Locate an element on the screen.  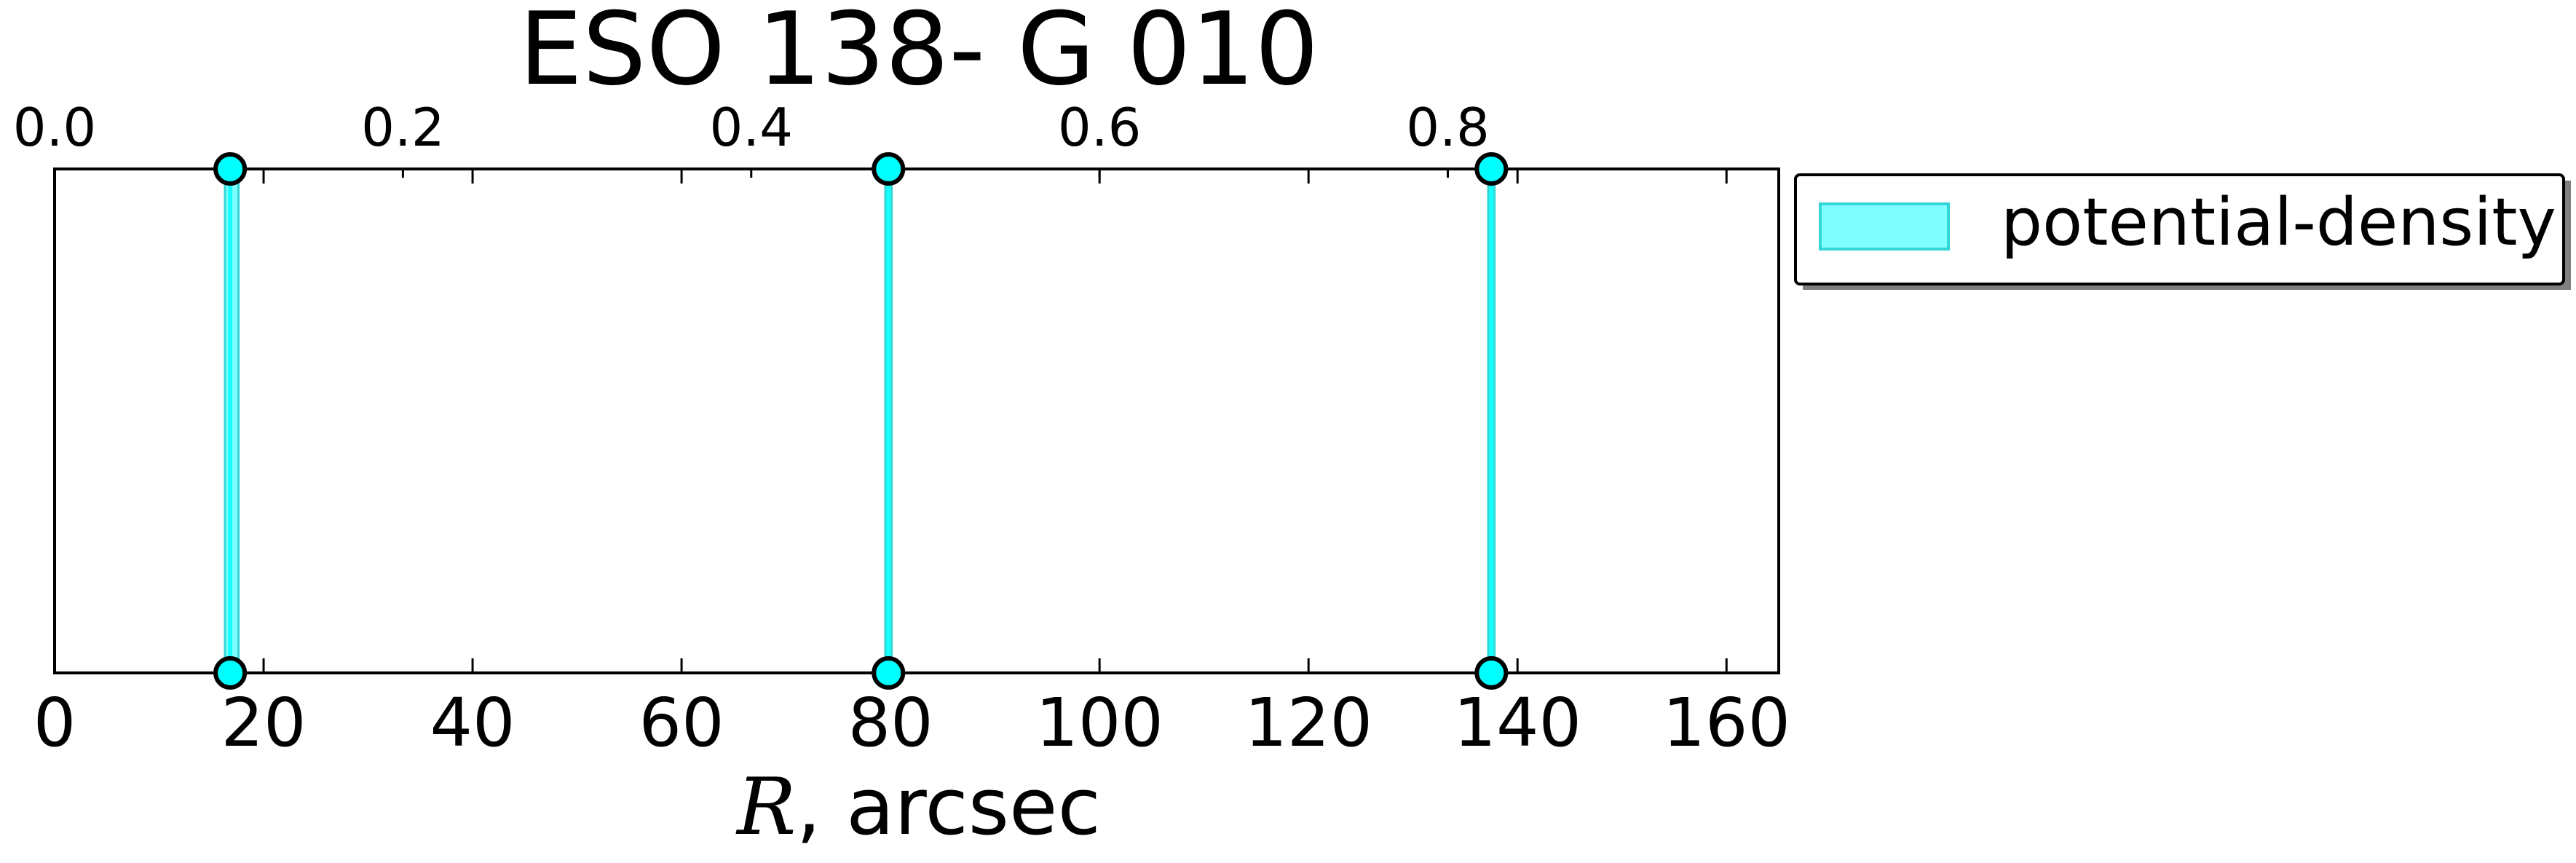
top-x-tick-label: 0.2 is located at coordinates (403, 127).